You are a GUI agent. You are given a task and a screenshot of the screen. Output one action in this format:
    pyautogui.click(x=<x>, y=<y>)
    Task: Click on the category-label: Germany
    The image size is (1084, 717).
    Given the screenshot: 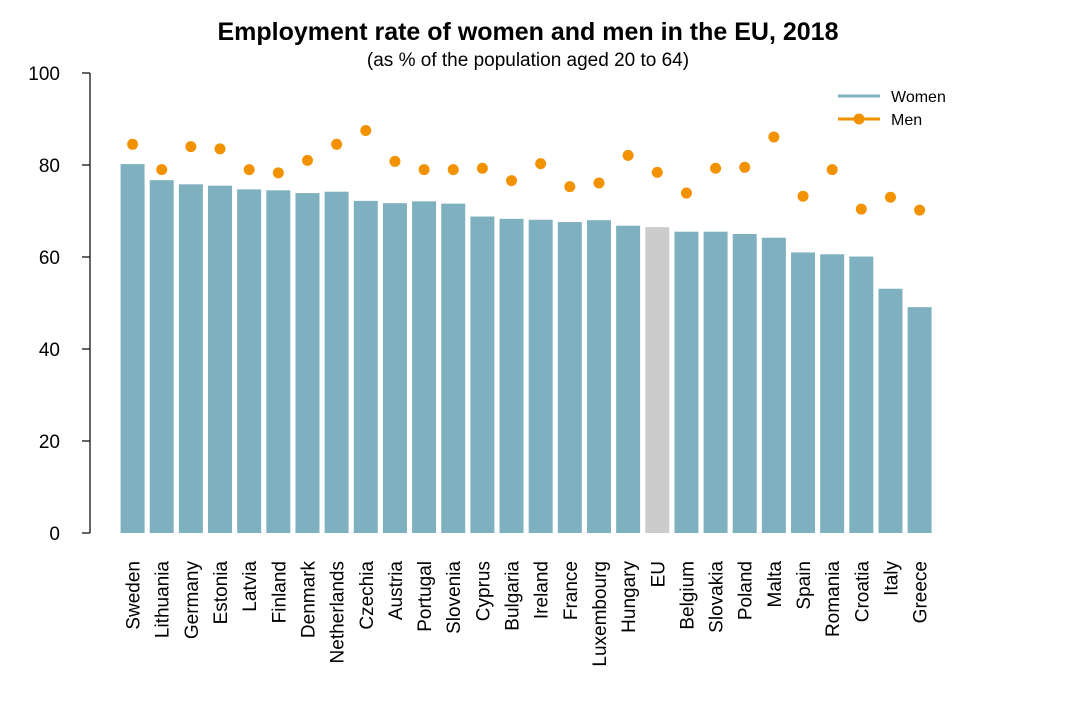 What is the action you would take?
    pyautogui.click(x=192, y=600)
    